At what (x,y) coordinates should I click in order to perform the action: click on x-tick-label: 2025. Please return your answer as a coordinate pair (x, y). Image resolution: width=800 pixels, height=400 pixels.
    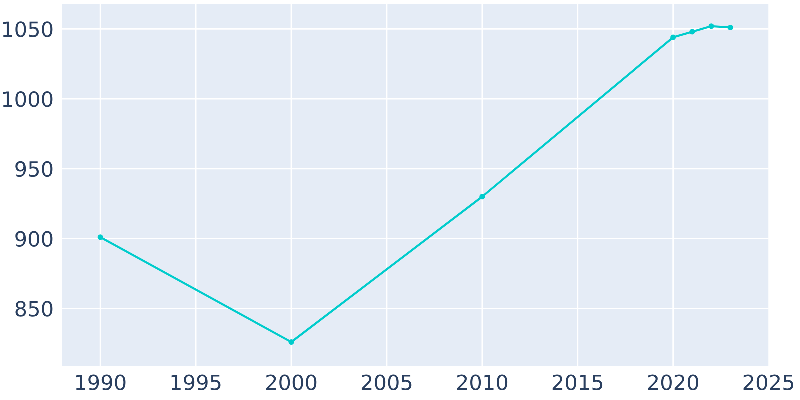
    Looking at the image, I should click on (769, 382).